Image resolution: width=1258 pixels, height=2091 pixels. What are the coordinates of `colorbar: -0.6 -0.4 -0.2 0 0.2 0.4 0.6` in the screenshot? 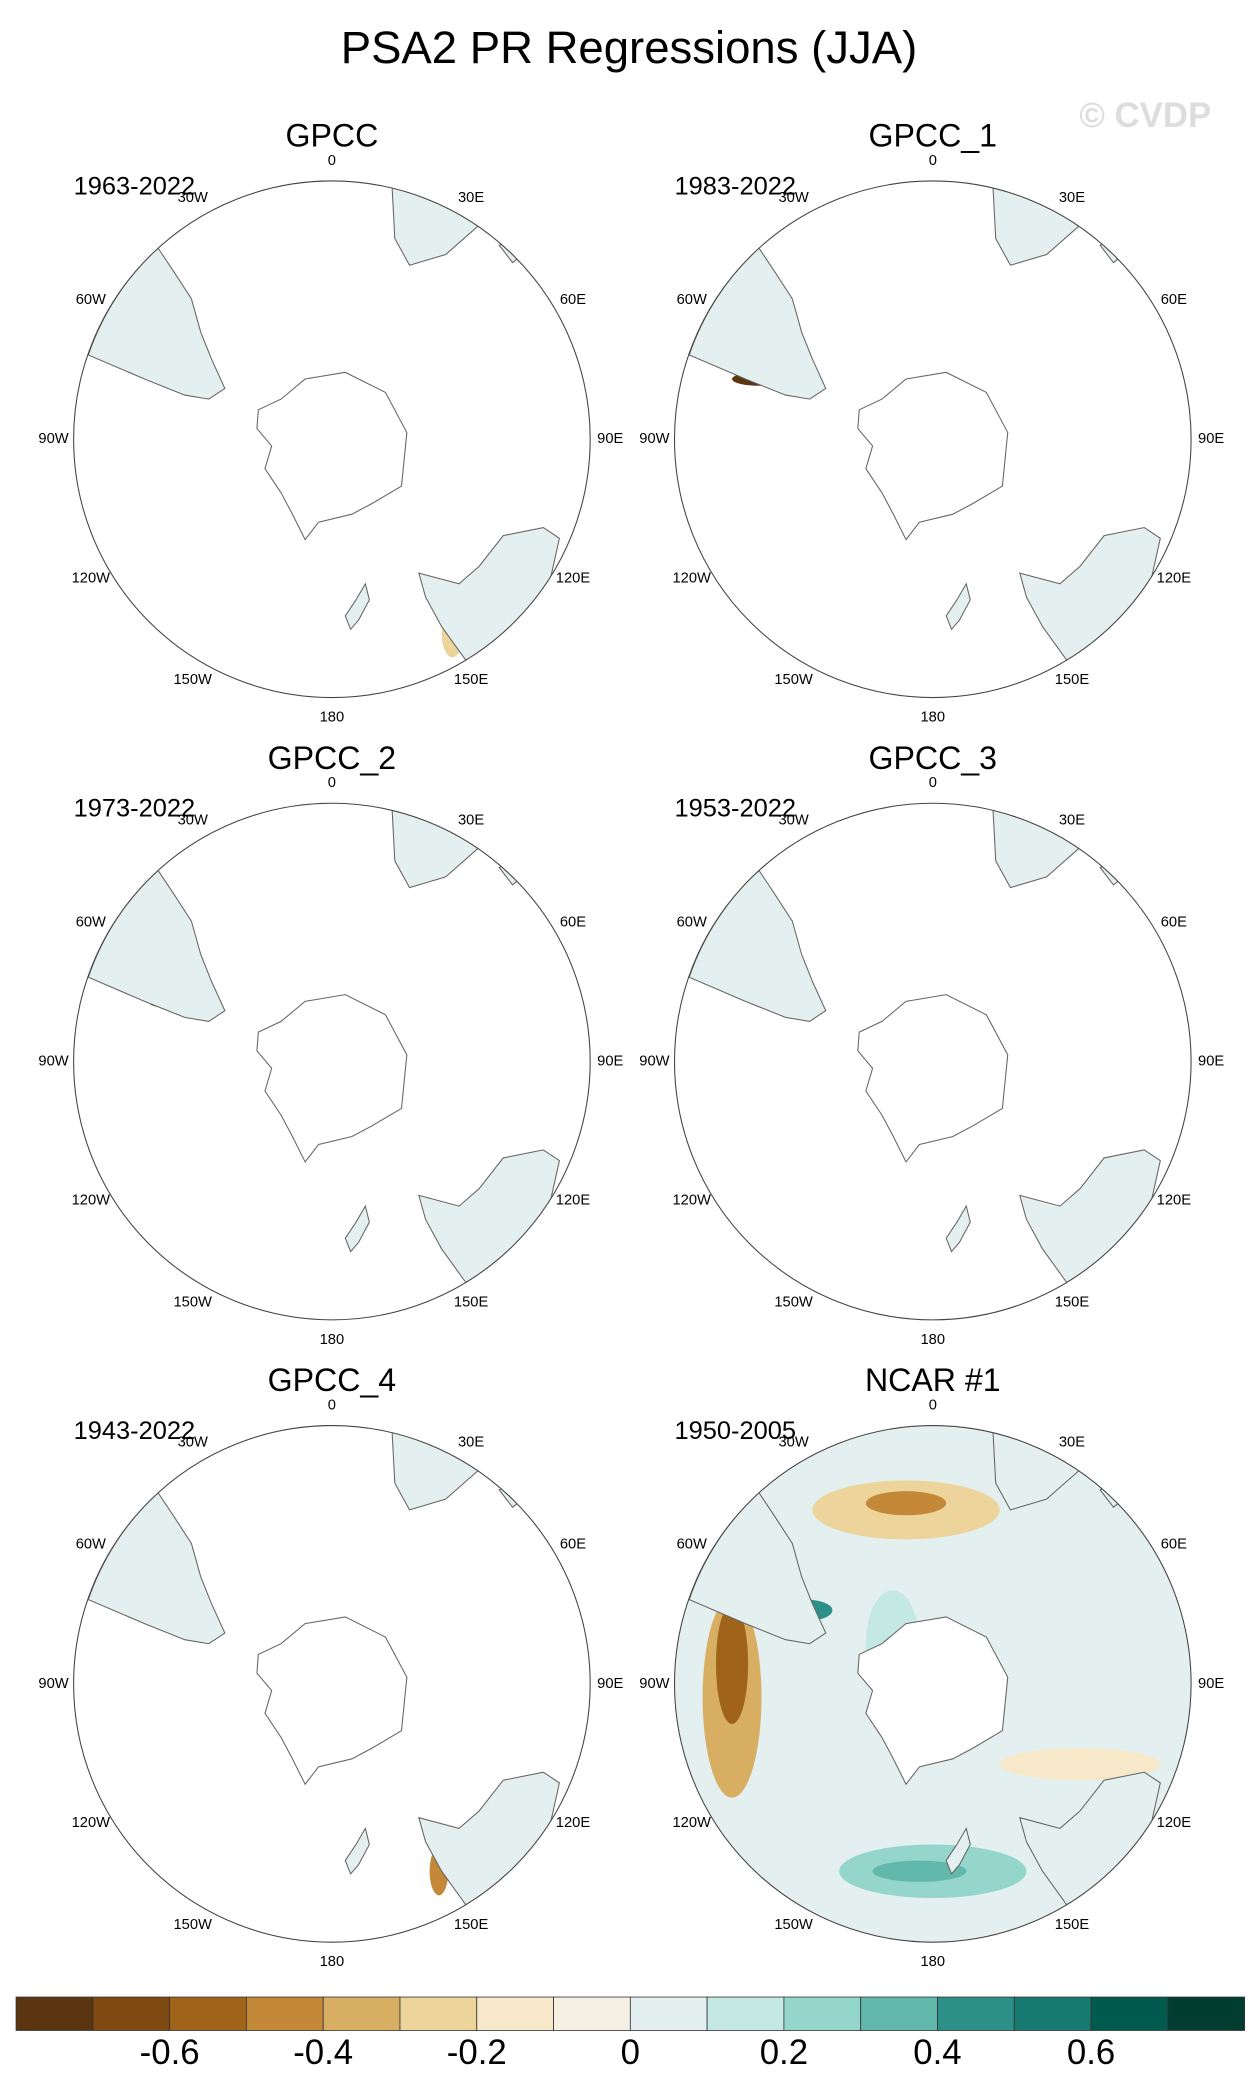 It's located at (630, 2034).